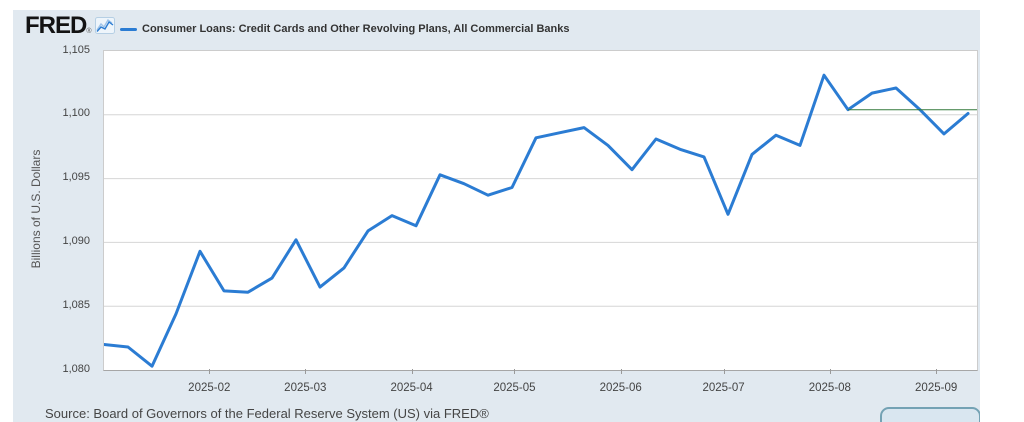 This screenshot has height=422, width=1024. Describe the element at coordinates (76, 240) in the screenshot. I see `y-tick-label: 1,090` at that location.